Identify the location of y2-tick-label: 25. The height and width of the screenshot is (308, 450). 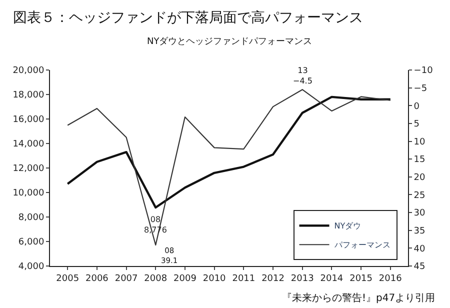
(420, 195).